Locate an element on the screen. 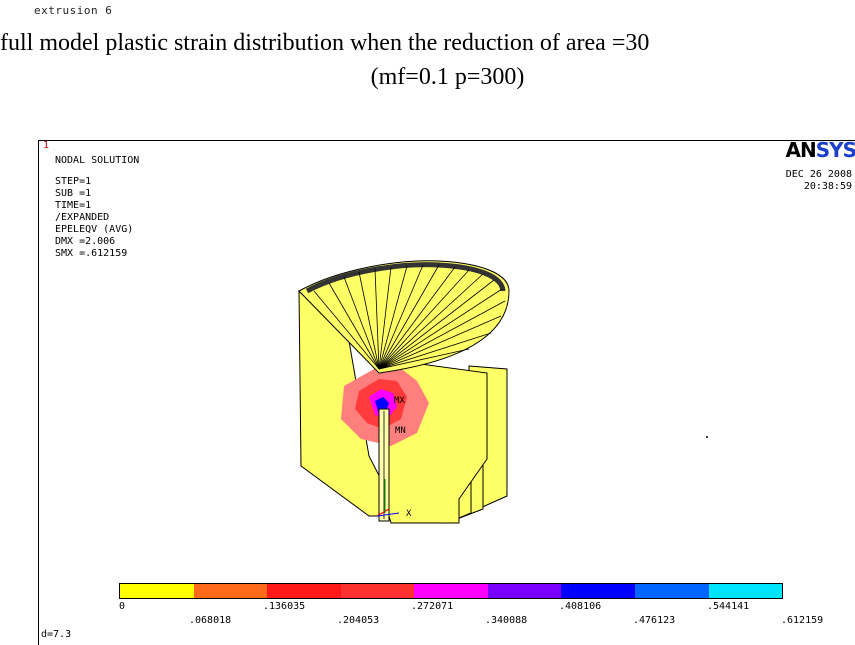 The image size is (855, 645). mx-marker: MX is located at coordinates (399, 401).